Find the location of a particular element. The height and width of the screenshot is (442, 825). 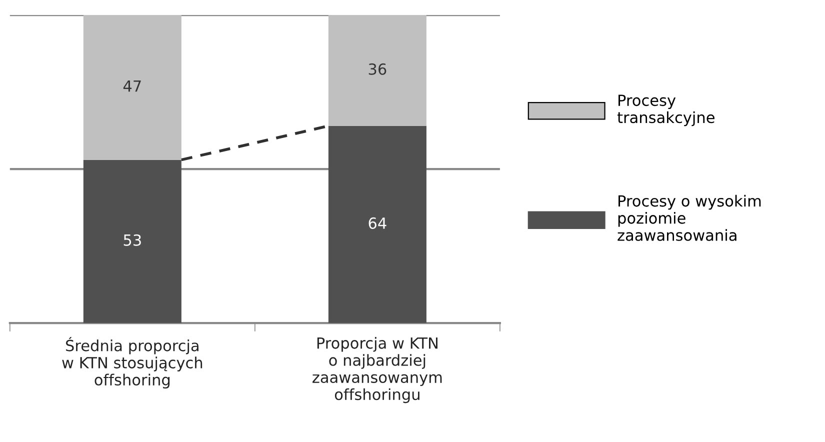

data-label: 47 is located at coordinates (132, 86).